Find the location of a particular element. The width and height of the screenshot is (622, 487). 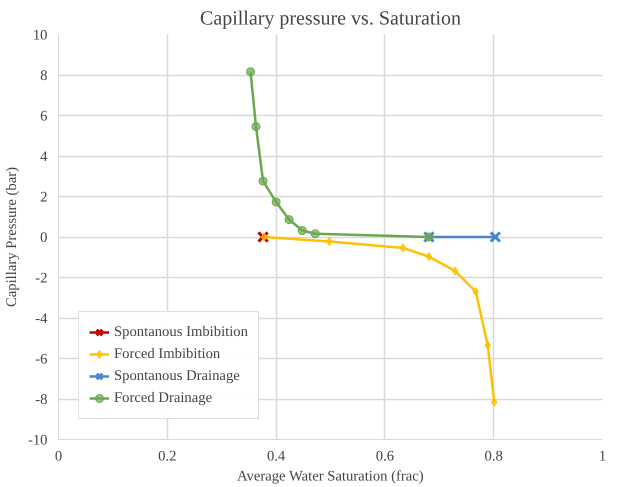

legend-label: Spontanous Imbibition is located at coordinates (181, 332).